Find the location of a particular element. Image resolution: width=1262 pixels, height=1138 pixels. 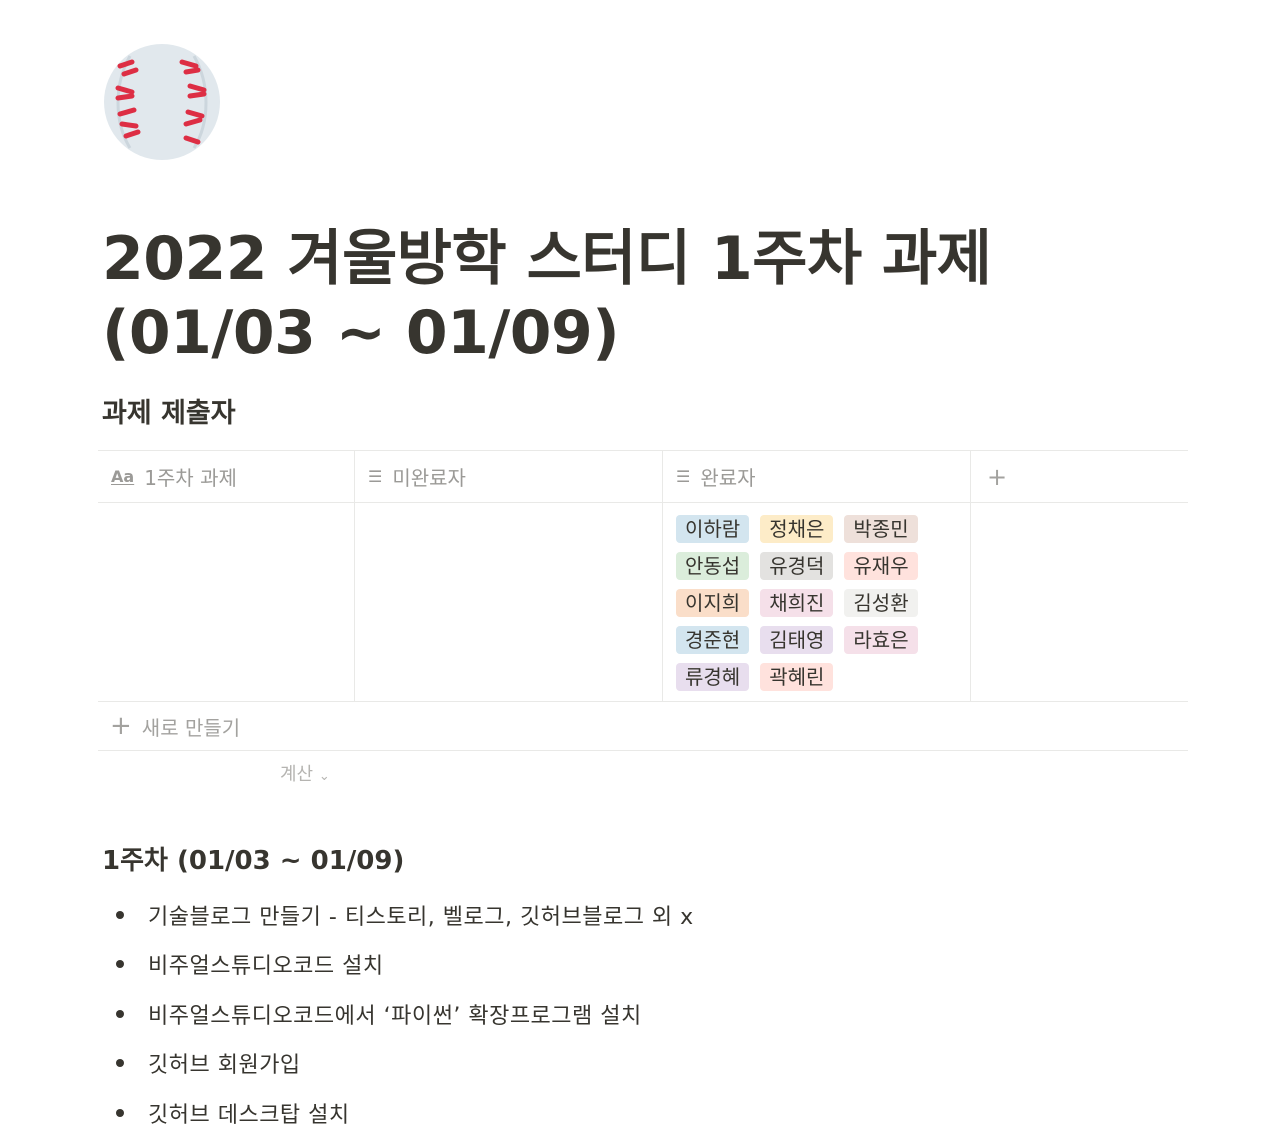

person-tag: 곽혜린 is located at coordinates (797, 677).